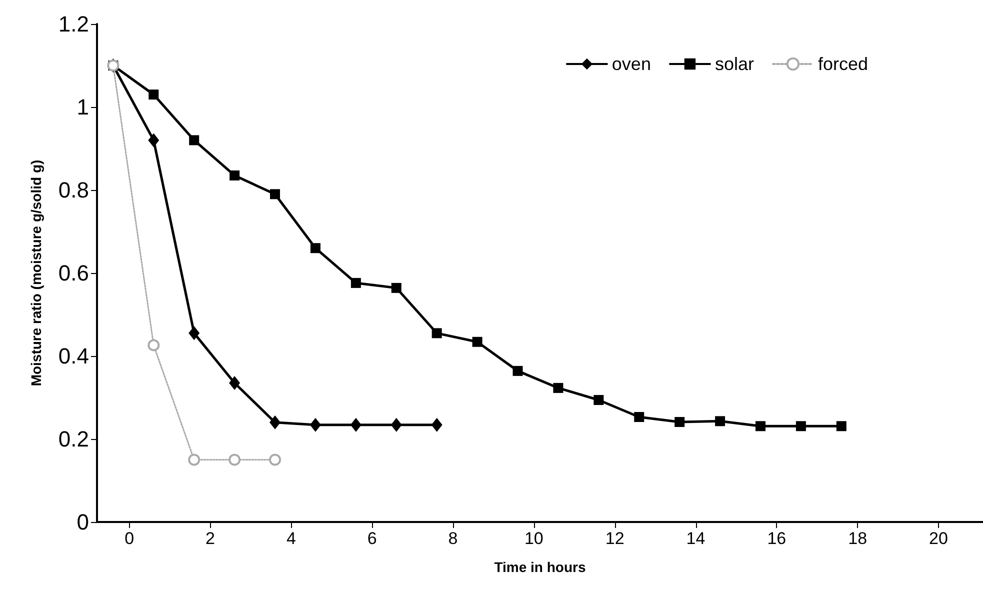 This screenshot has width=983, height=603. What do you see at coordinates (73, 190) in the screenshot?
I see `y-tick-label: 0.8` at bounding box center [73, 190].